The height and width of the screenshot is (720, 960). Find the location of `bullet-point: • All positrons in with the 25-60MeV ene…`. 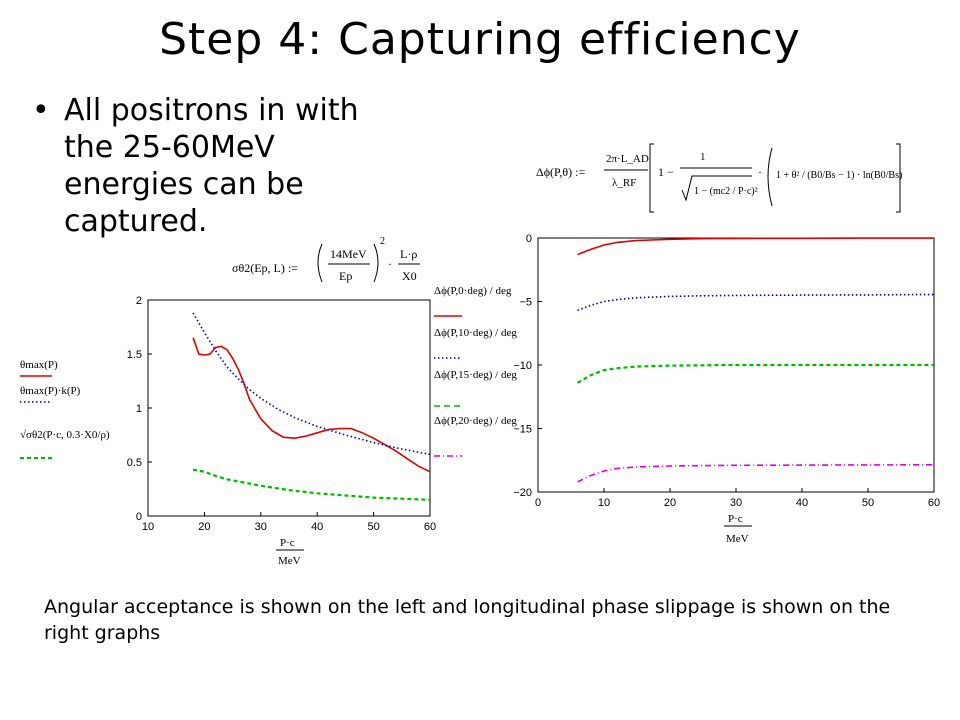

bullet-point: • All positrons in with the 25-60MeV ene… is located at coordinates (216, 166).